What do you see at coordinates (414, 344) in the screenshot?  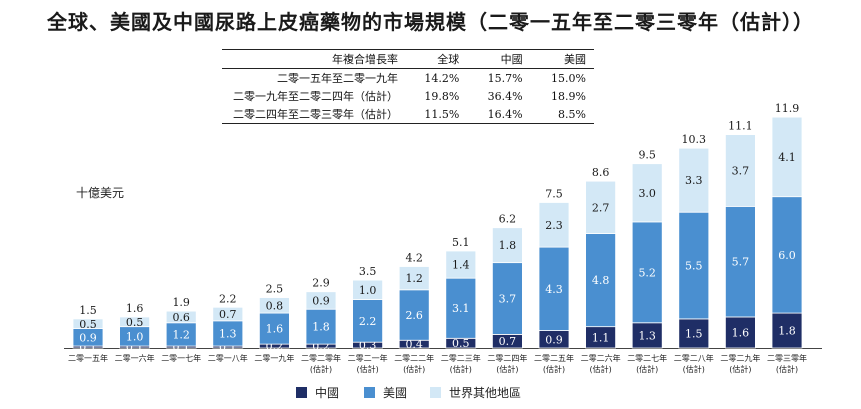 I see `data-label-china: 0.4` at bounding box center [414, 344].